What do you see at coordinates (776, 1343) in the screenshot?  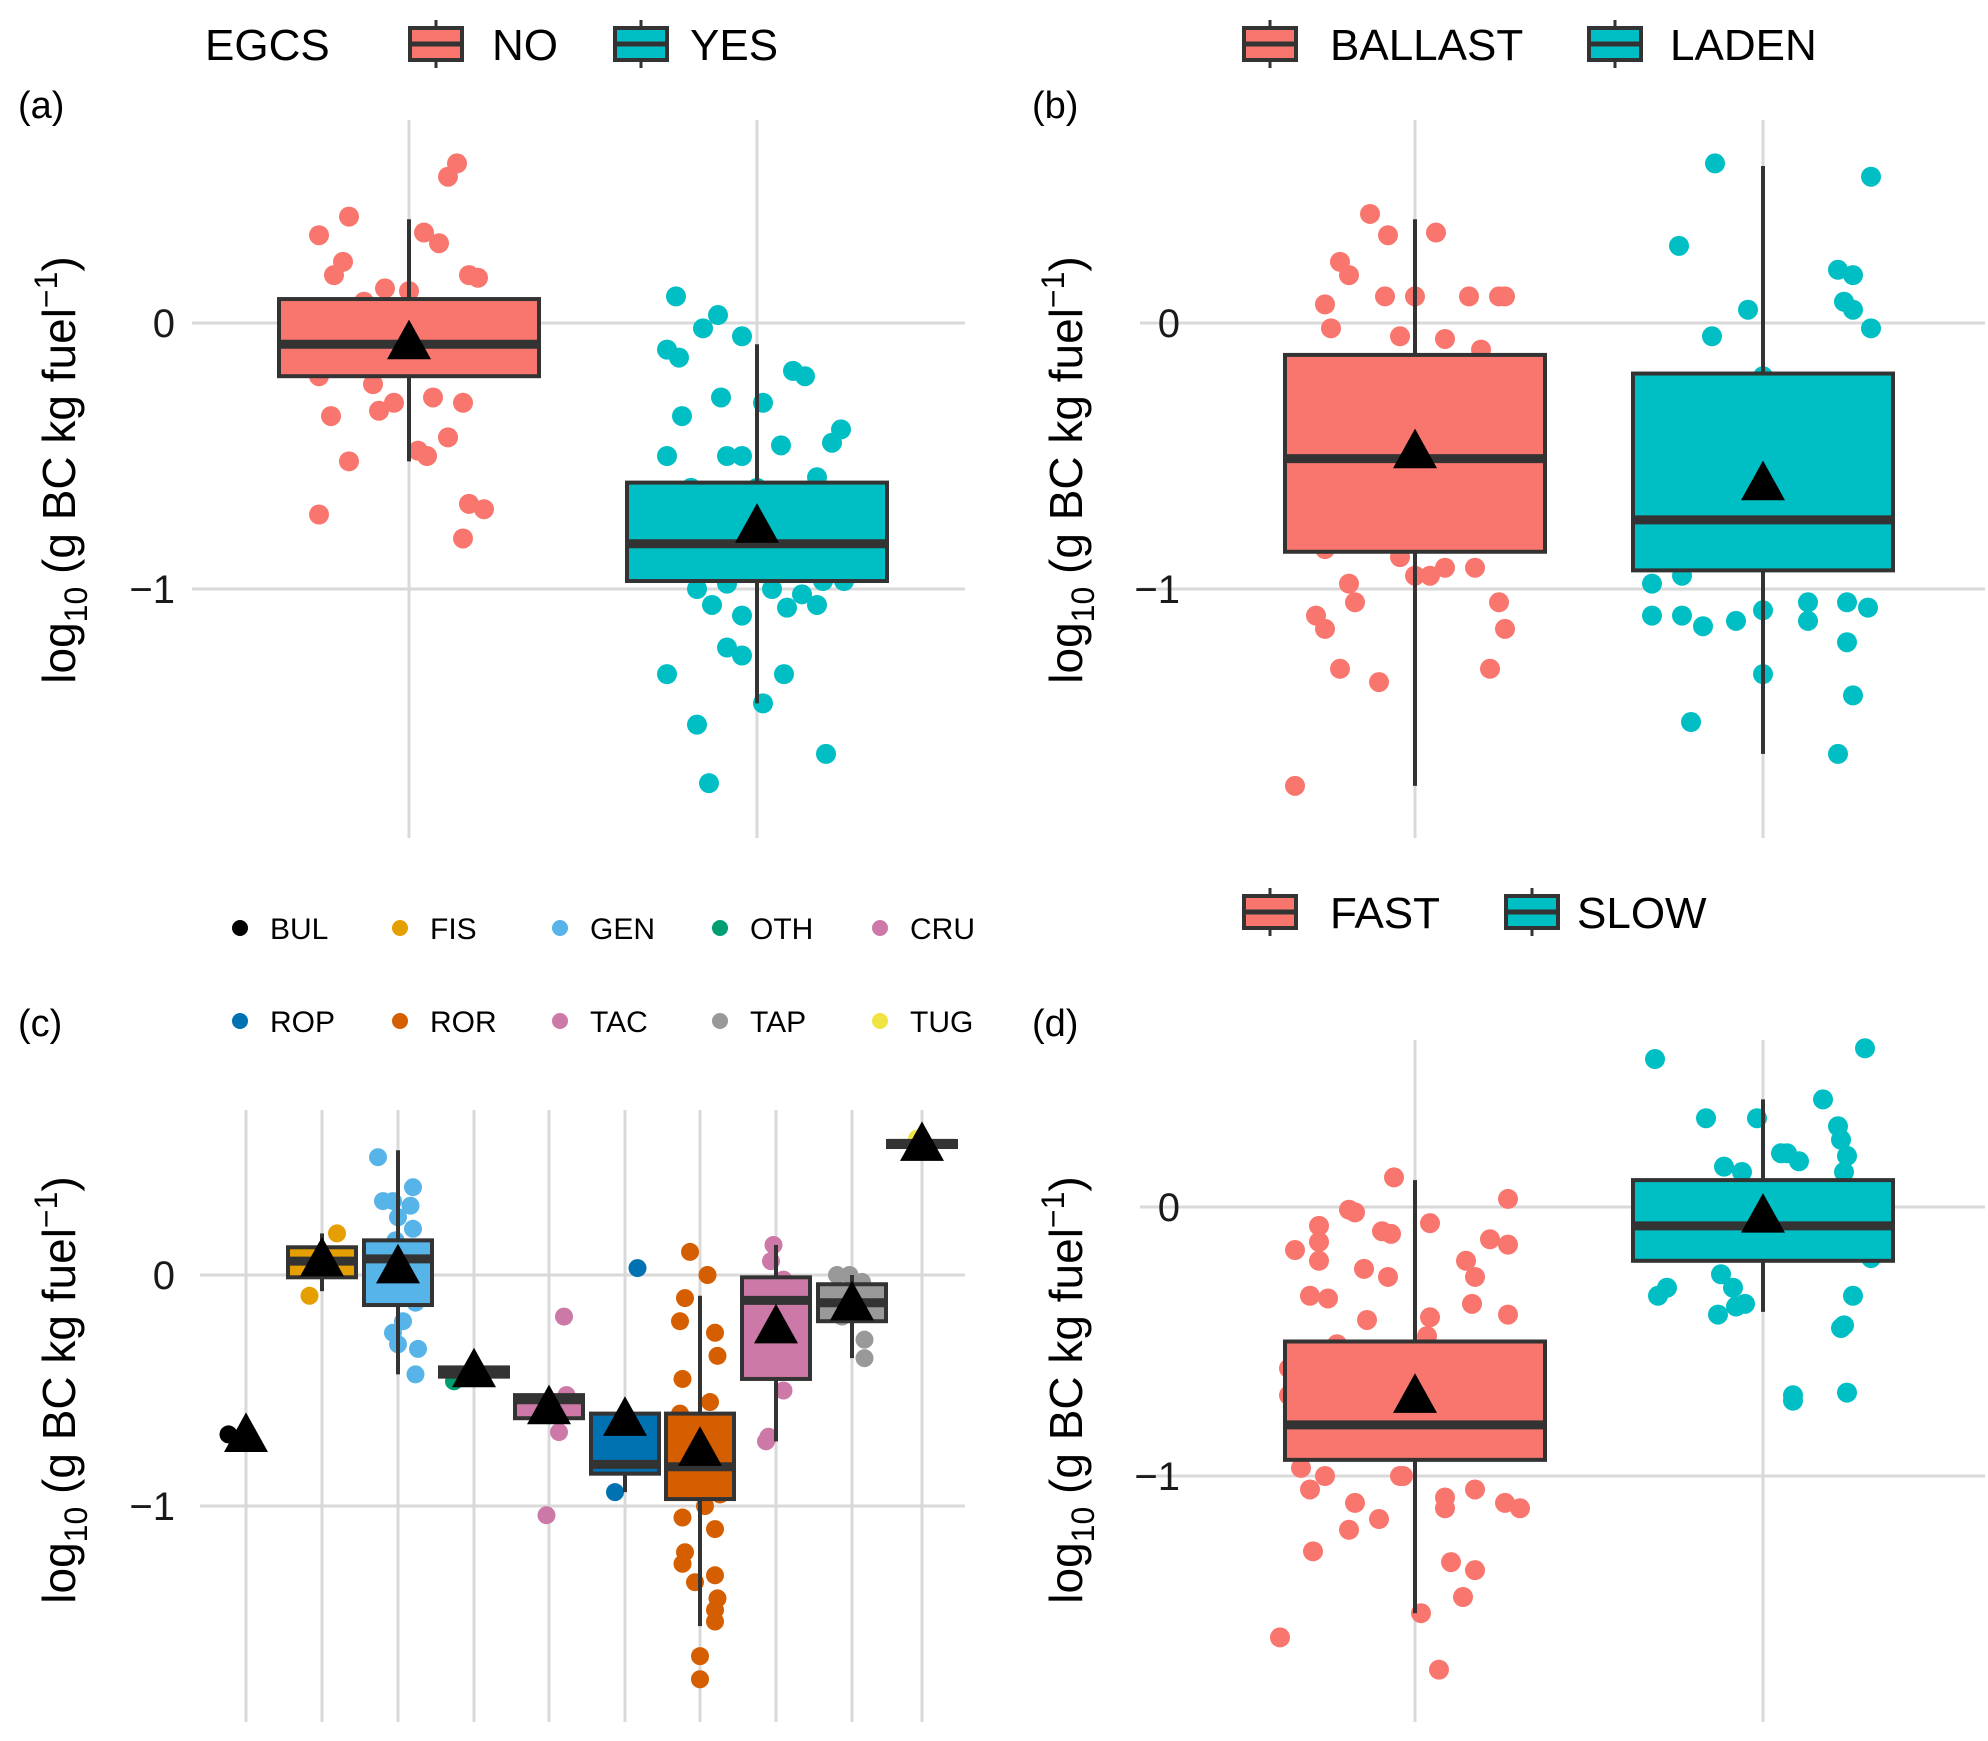 I see `box-tac` at bounding box center [776, 1343].